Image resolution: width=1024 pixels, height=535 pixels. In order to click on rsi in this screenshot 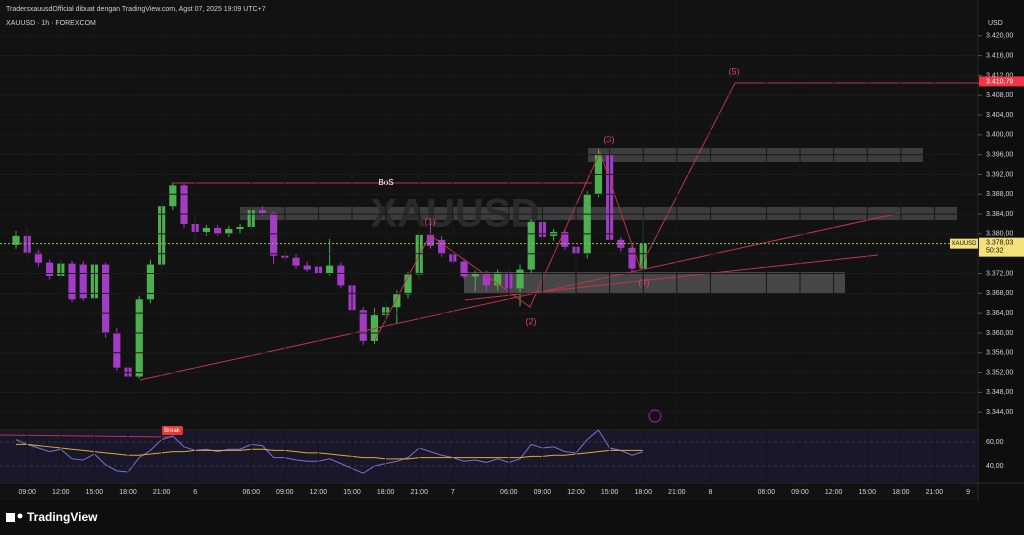, I will do `click(329, 451)`.